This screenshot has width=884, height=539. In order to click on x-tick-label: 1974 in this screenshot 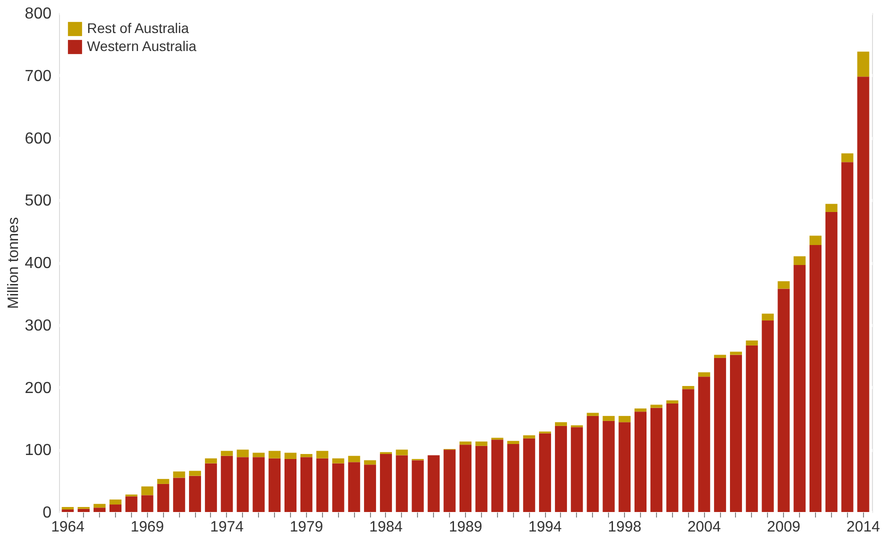, I will do `click(227, 527)`.